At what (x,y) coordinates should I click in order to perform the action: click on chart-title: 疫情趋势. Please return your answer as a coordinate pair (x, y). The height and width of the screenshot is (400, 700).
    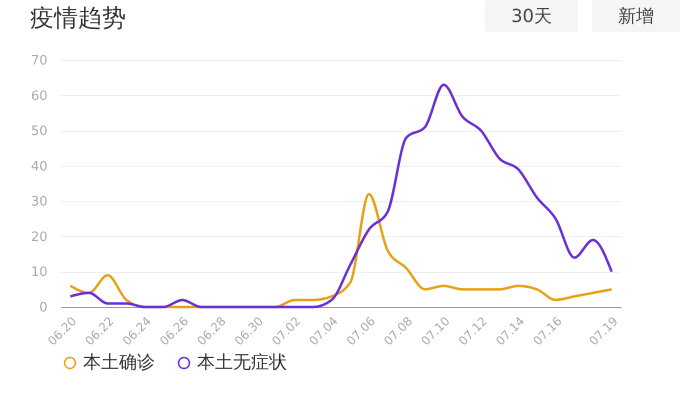
    Looking at the image, I should click on (78, 18).